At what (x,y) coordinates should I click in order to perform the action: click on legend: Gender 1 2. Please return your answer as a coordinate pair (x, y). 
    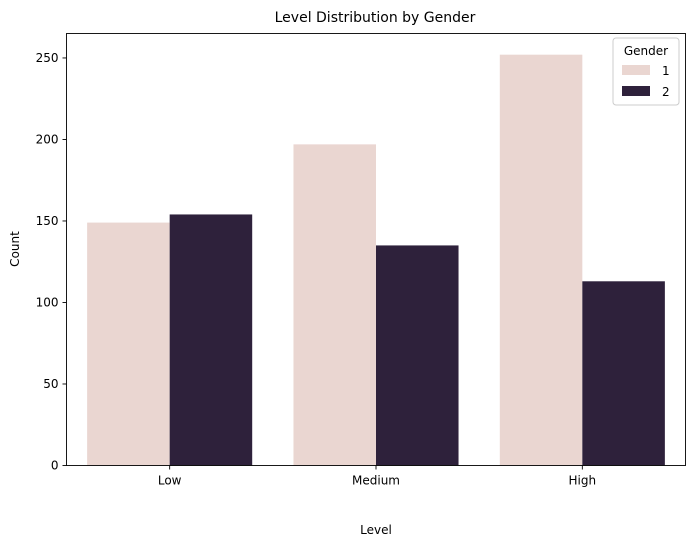
    Looking at the image, I should click on (646, 71).